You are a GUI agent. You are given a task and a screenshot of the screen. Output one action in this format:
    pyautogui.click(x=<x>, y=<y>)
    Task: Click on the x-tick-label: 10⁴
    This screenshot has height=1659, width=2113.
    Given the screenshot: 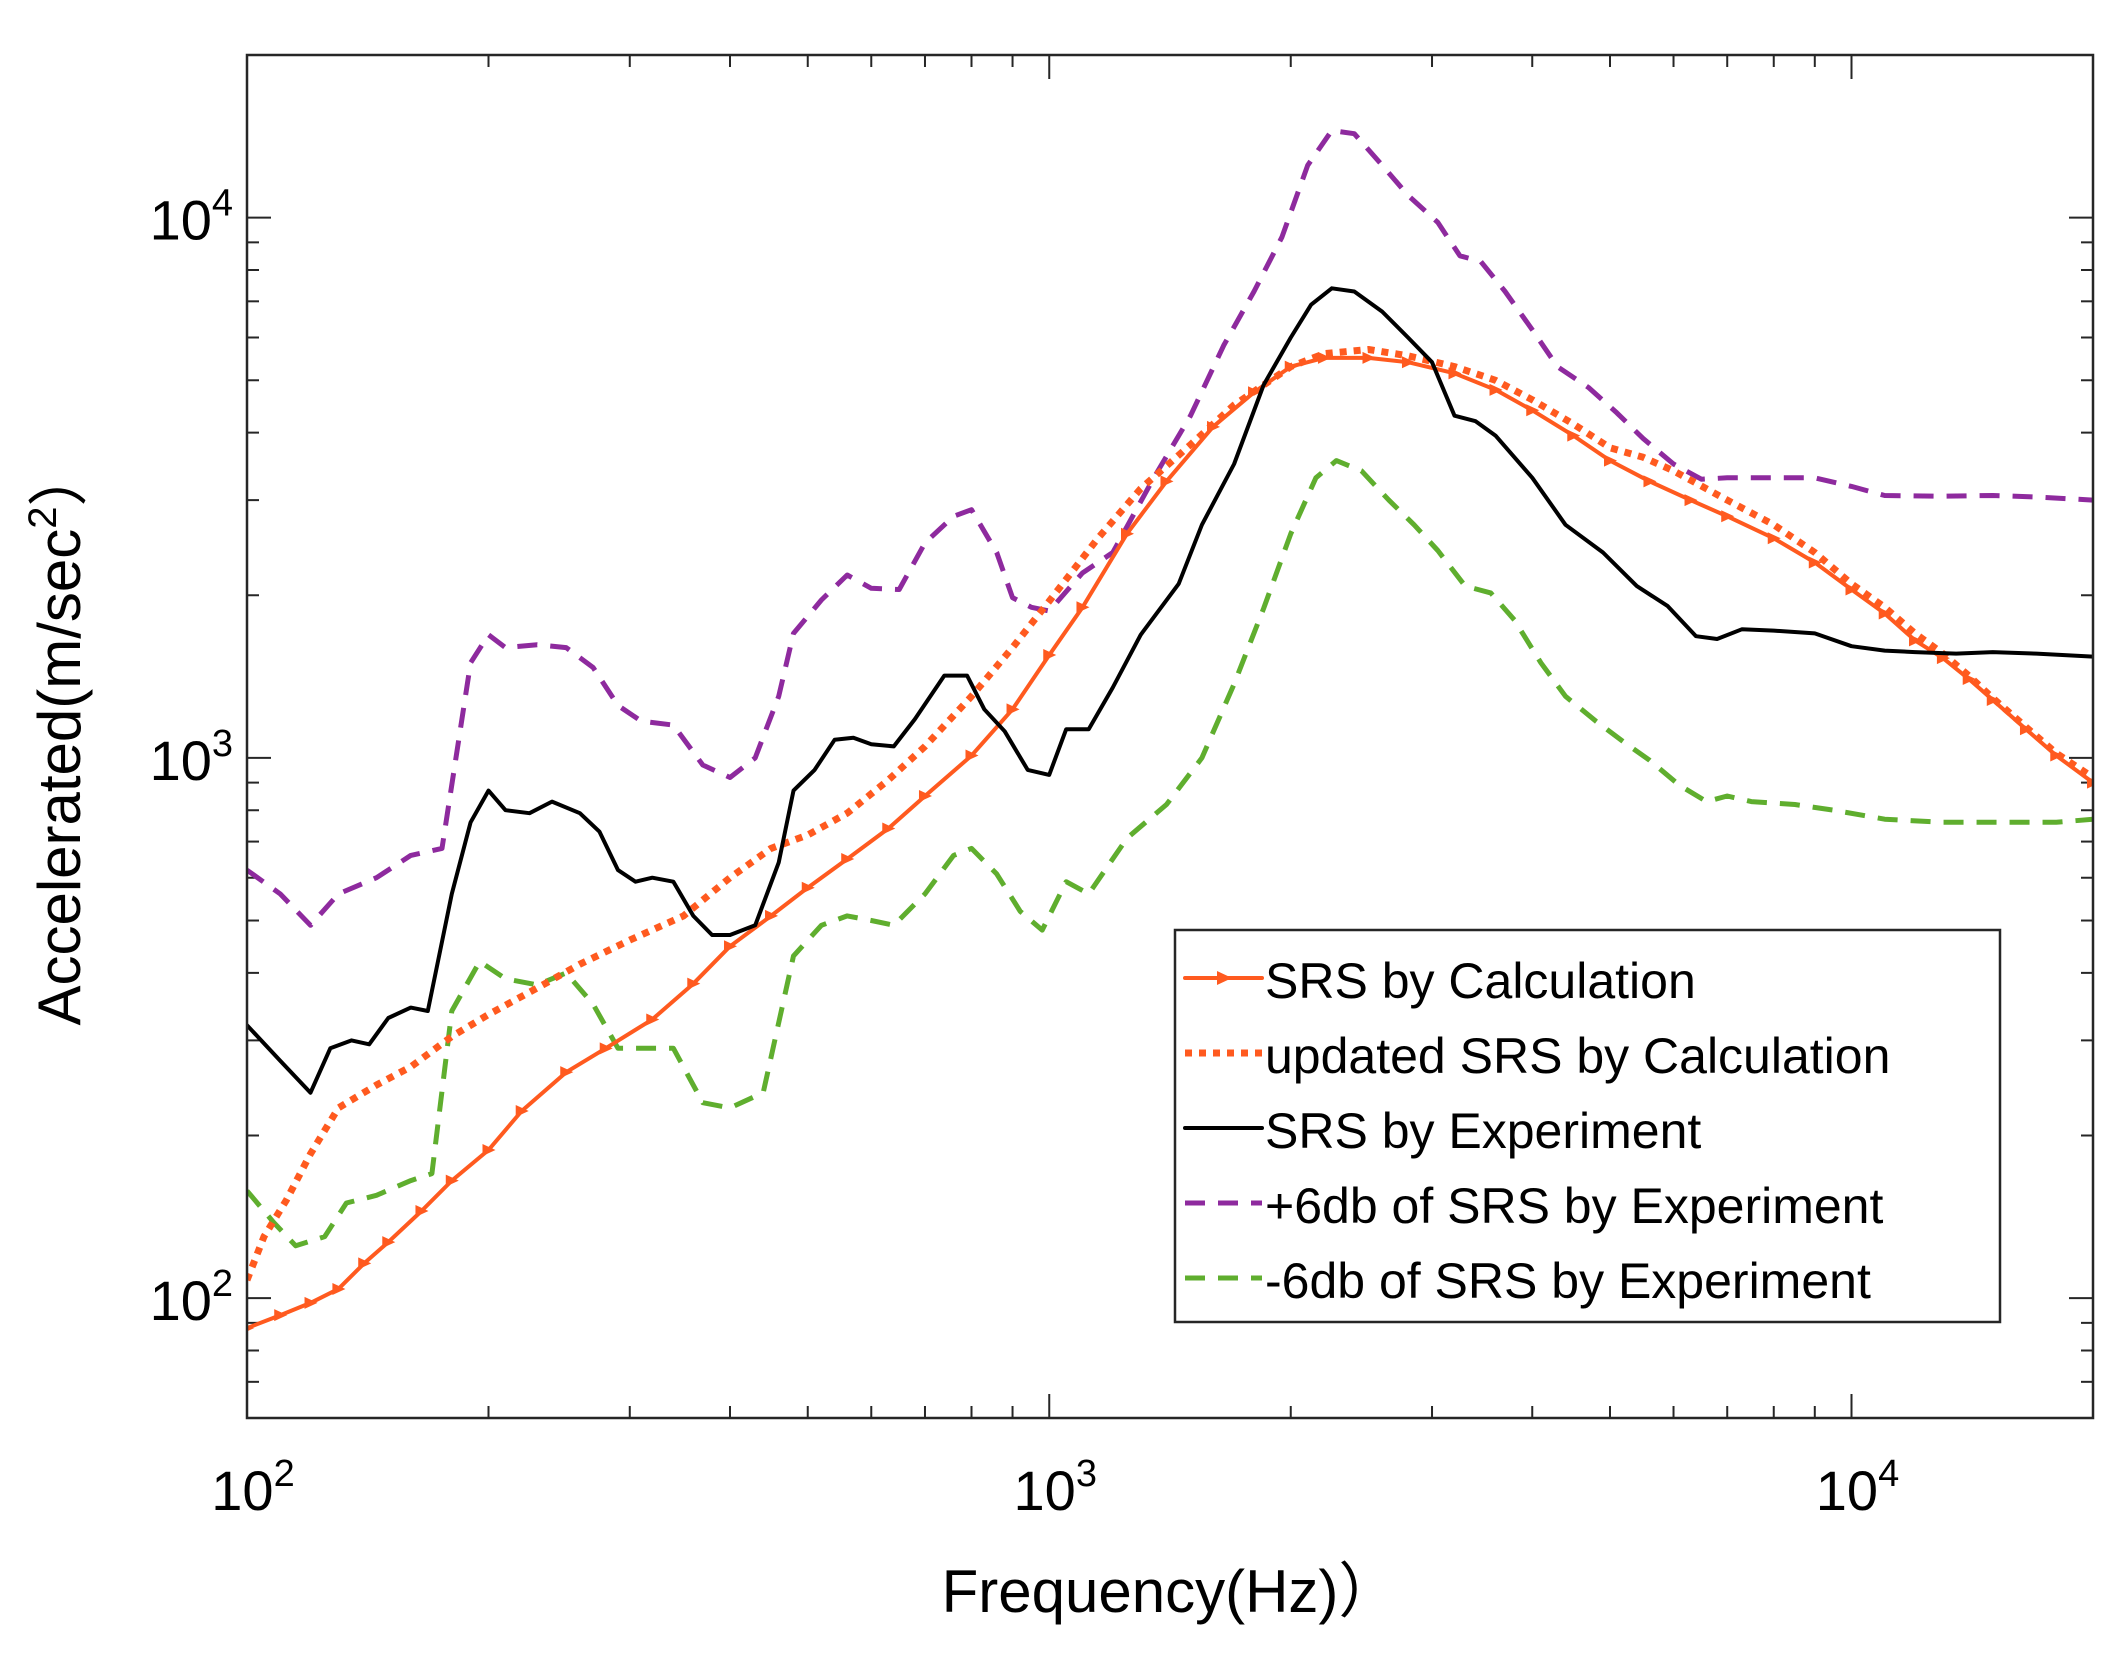 What is the action you would take?
    pyautogui.click(x=1857, y=1487)
    